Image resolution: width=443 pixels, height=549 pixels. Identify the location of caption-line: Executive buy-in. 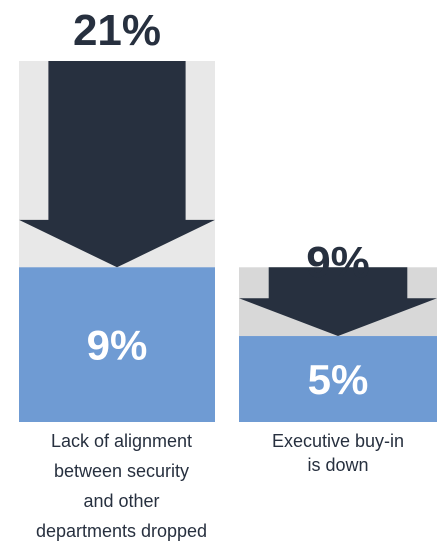
(338, 441).